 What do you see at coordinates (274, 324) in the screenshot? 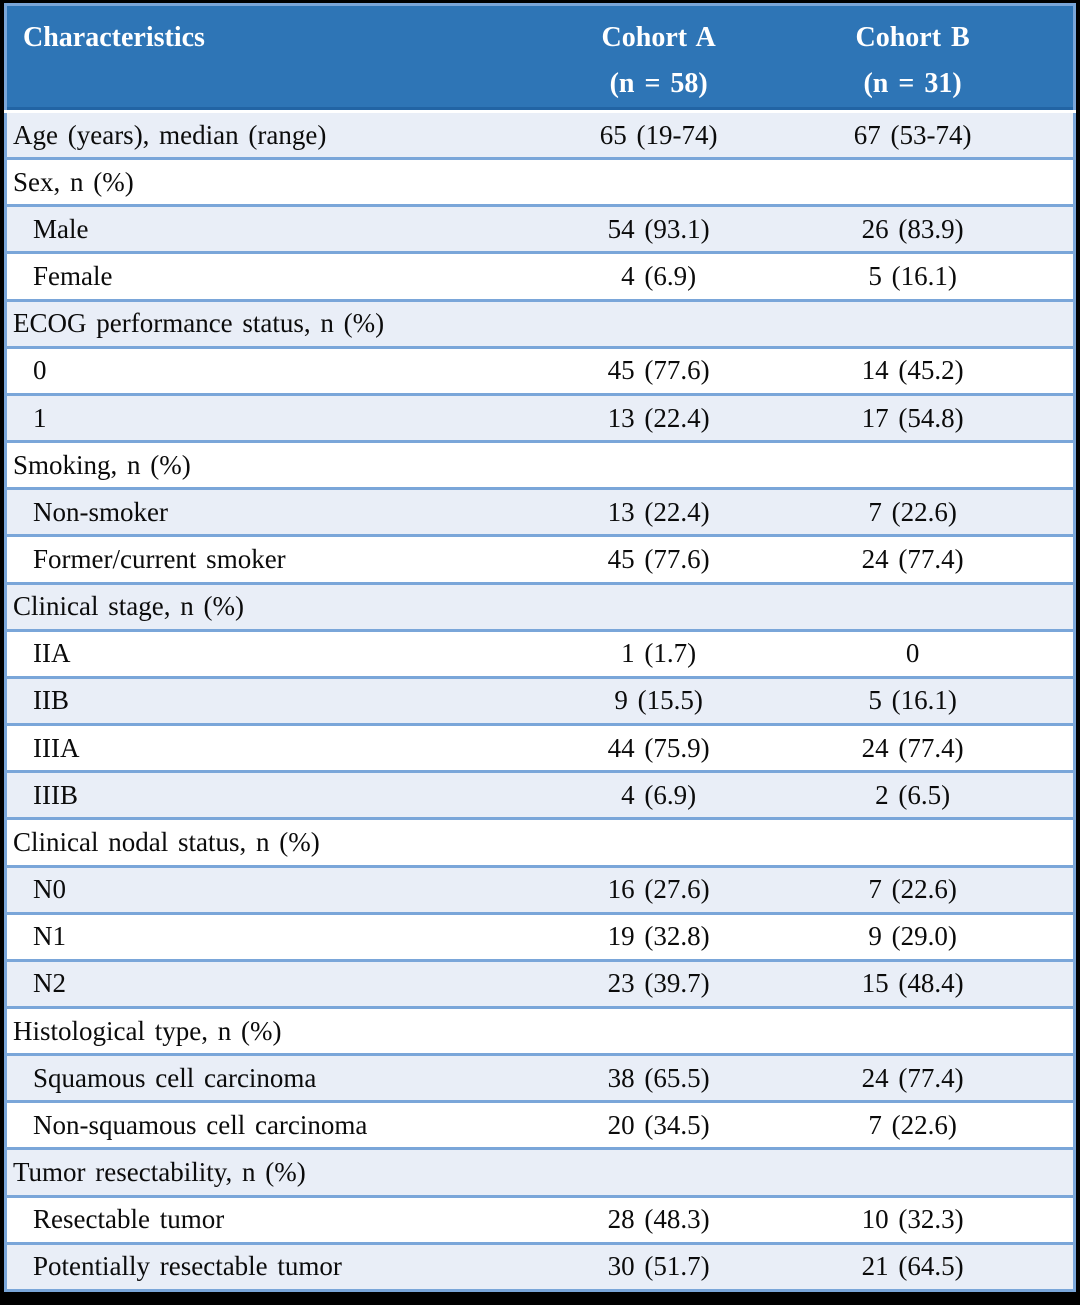
I see `row-label-category: ECOG performance status, n (%)` at bounding box center [274, 324].